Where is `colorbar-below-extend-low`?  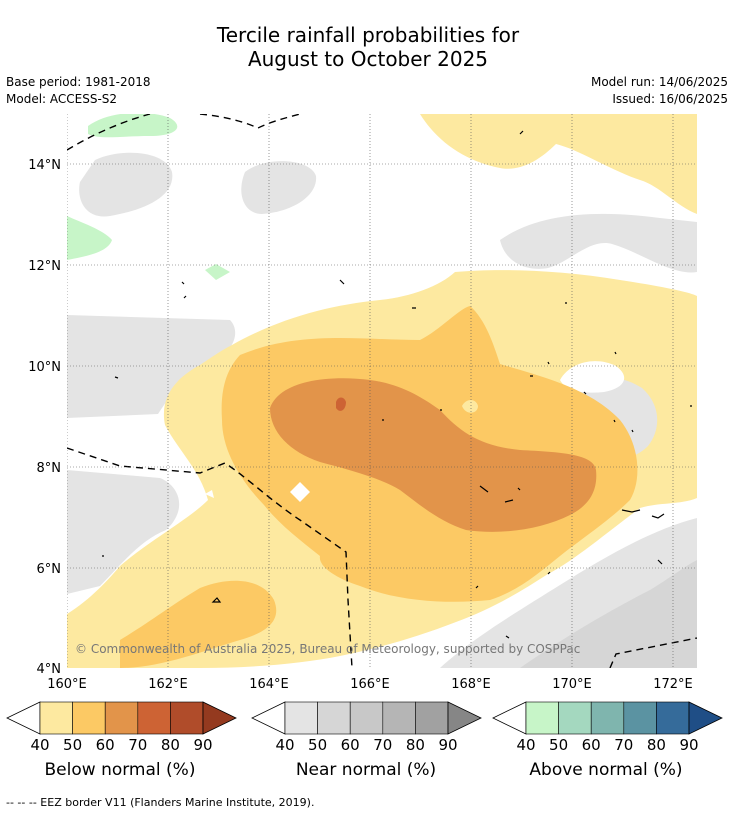 colorbar-below-extend-low is located at coordinates (23, 718).